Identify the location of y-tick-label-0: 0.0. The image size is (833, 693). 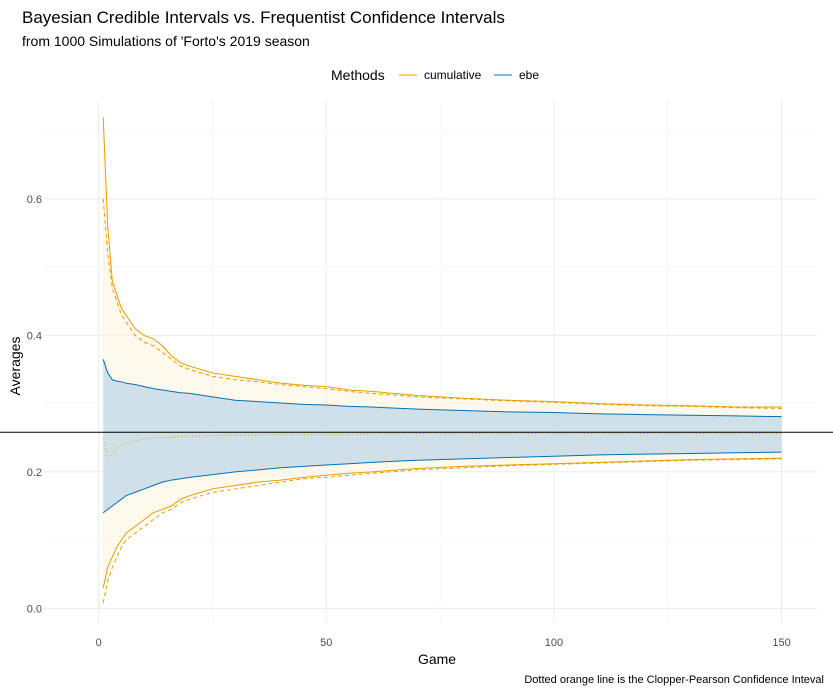
(34, 609).